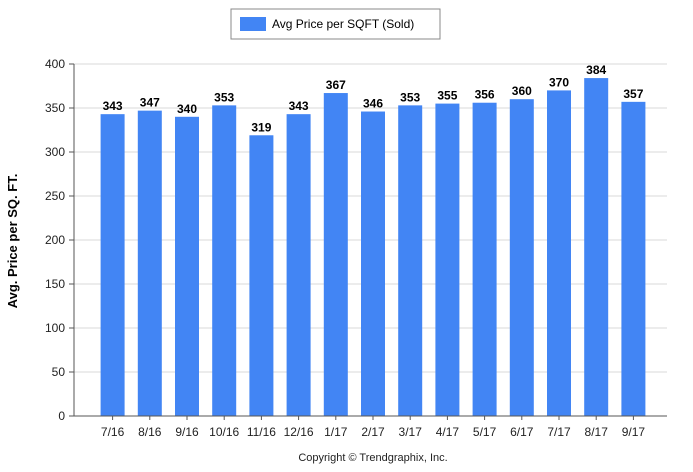 This screenshot has height=472, width=693. I want to click on bar-value-label: 384, so click(596, 70).